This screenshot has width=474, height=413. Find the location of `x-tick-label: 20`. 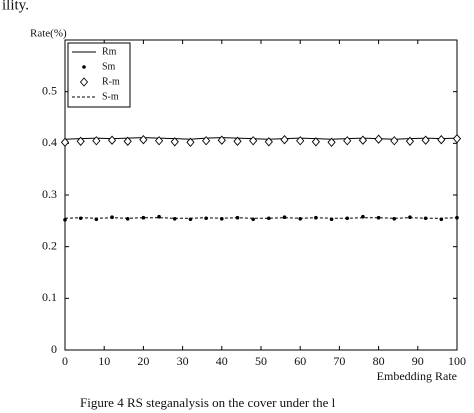

x-tick-label: 20 is located at coordinates (143, 361).